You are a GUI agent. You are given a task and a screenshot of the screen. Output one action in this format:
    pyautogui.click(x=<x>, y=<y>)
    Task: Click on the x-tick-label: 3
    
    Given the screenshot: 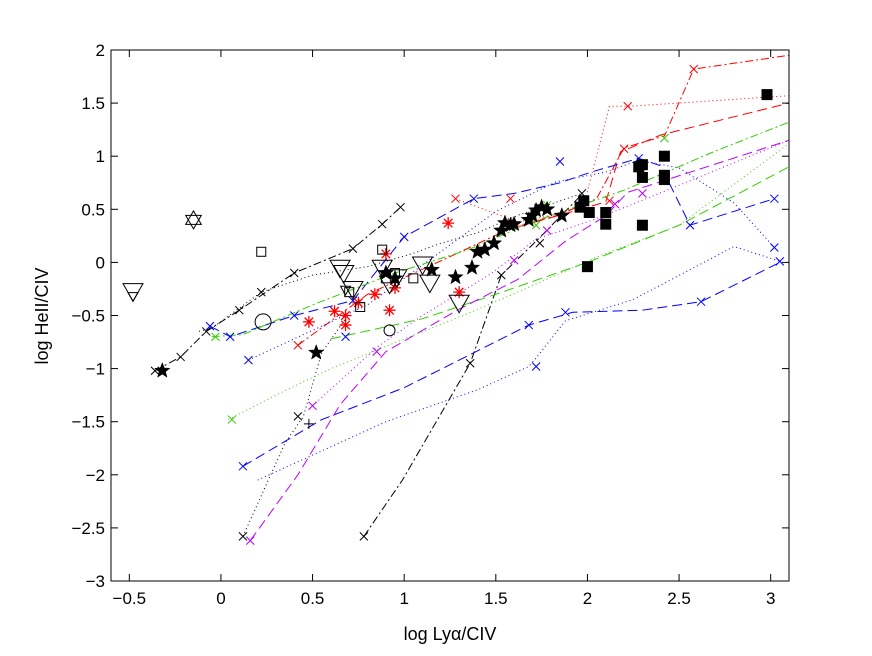 What is the action you would take?
    pyautogui.click(x=770, y=598)
    